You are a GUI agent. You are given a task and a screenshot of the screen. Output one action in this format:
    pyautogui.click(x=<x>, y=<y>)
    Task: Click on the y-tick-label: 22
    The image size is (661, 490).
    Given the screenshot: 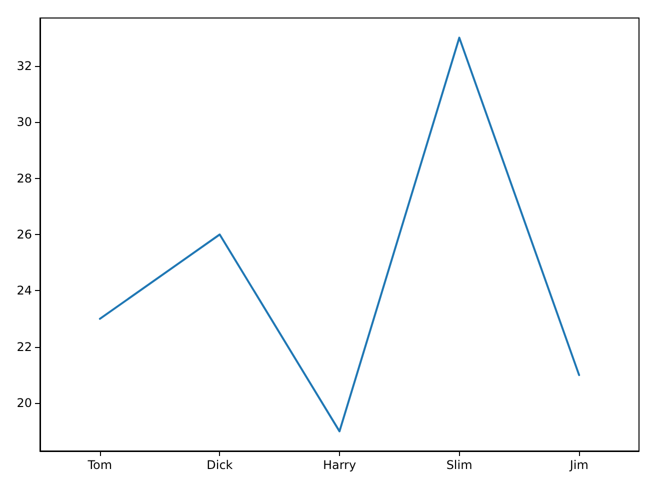 What is the action you would take?
    pyautogui.click(x=24, y=347)
    